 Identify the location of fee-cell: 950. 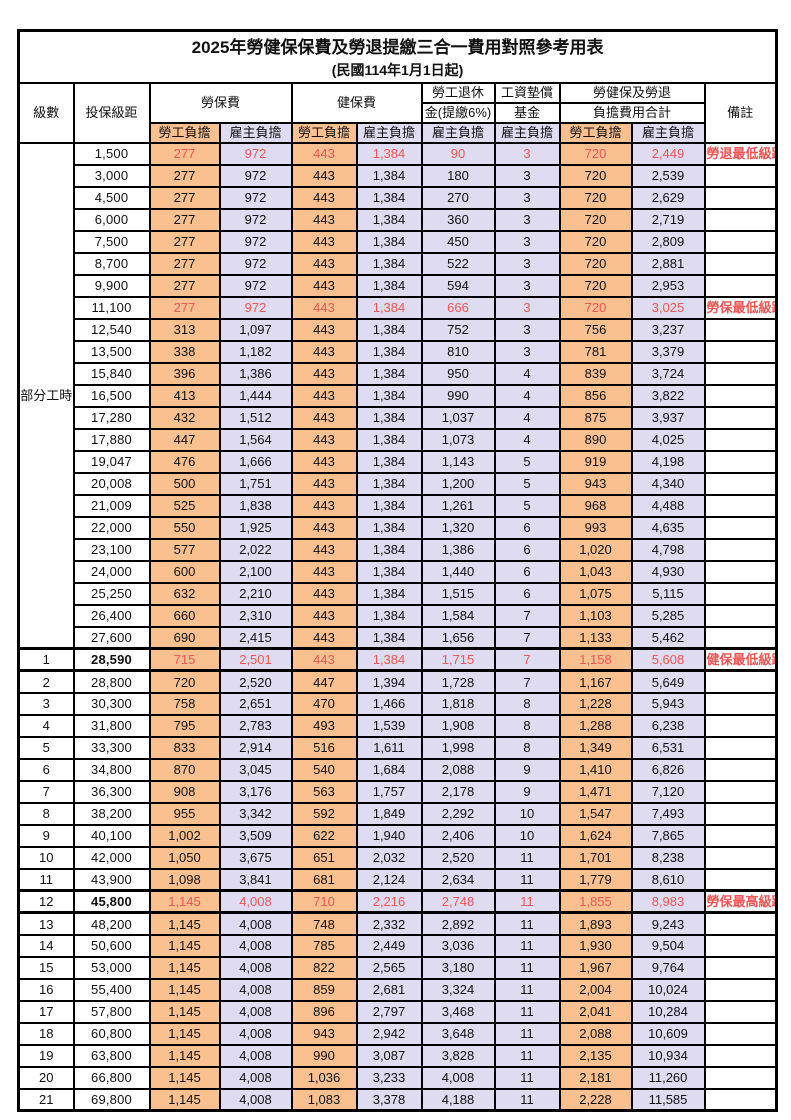
(458, 373).